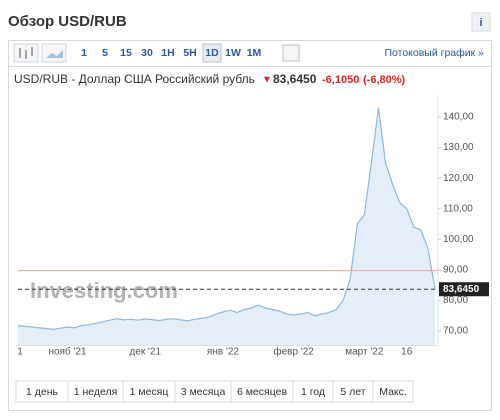 The height and width of the screenshot is (420, 500). I want to click on period-button: 1 месяц, so click(149, 392).